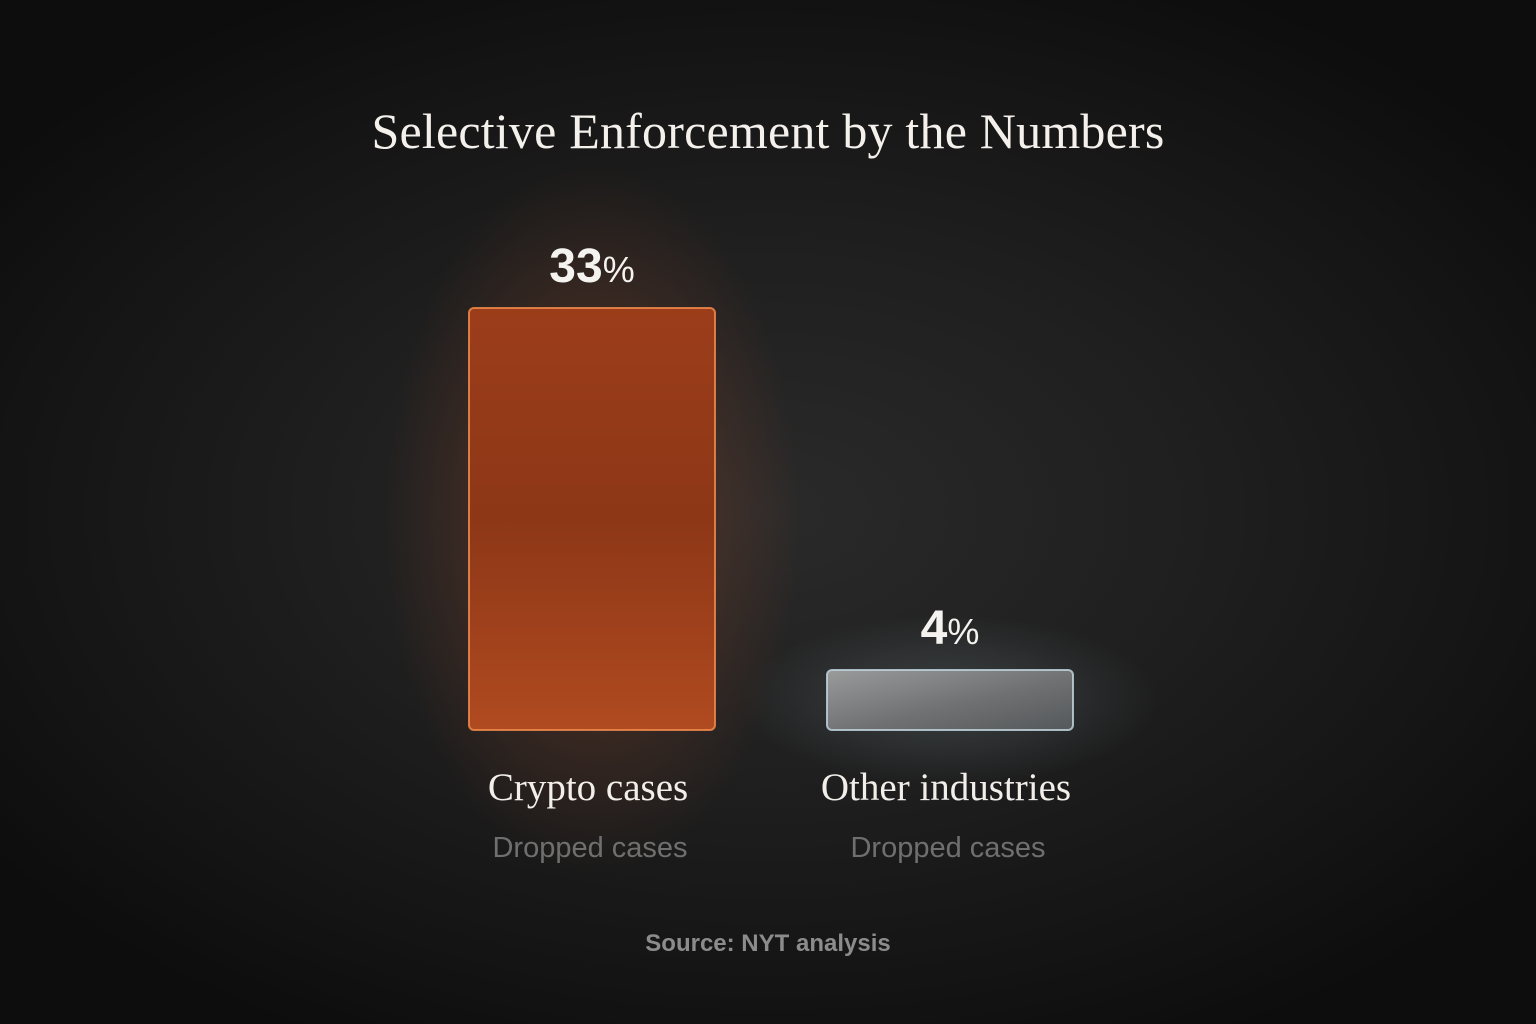  Describe the element at coordinates (589, 848) in the screenshot. I see `category-sublabel-1: Dropped cases` at that location.